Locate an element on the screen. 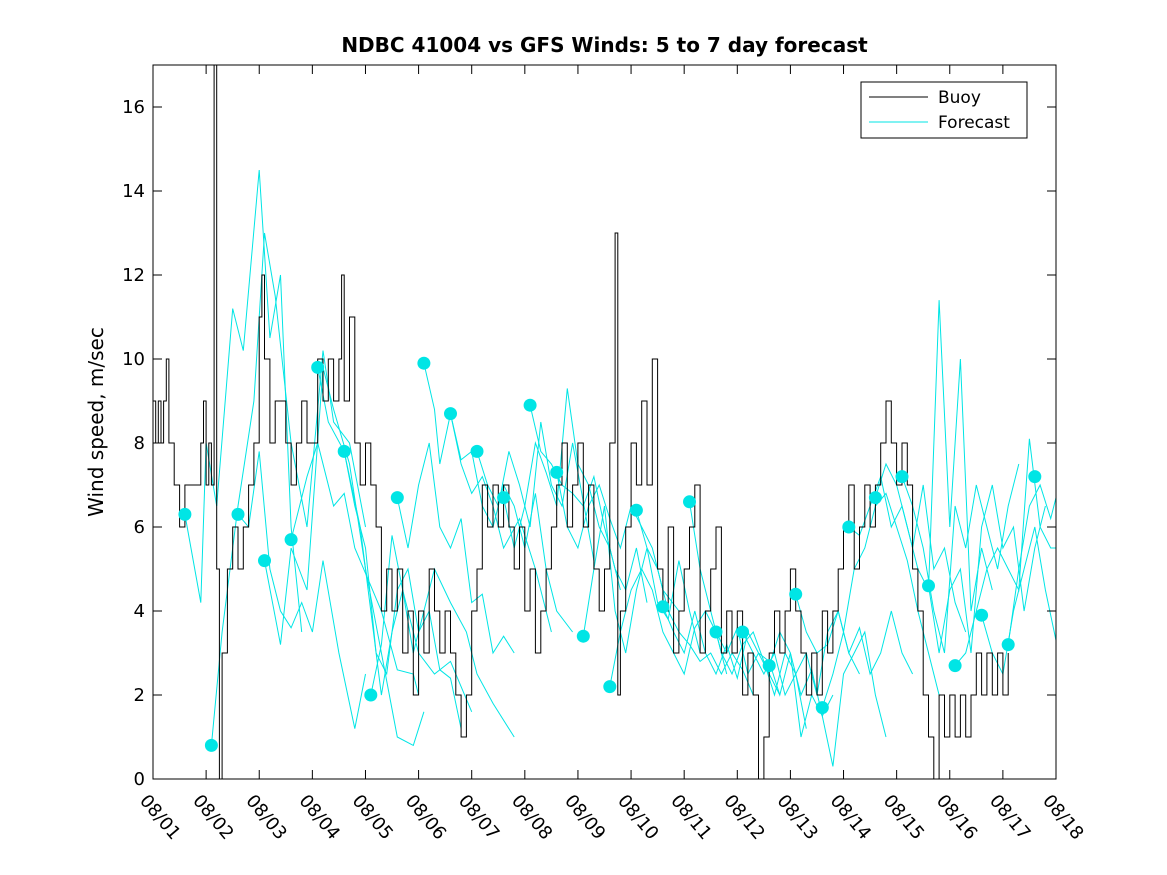  x-tick-label: 08/06 is located at coordinates (425, 817).